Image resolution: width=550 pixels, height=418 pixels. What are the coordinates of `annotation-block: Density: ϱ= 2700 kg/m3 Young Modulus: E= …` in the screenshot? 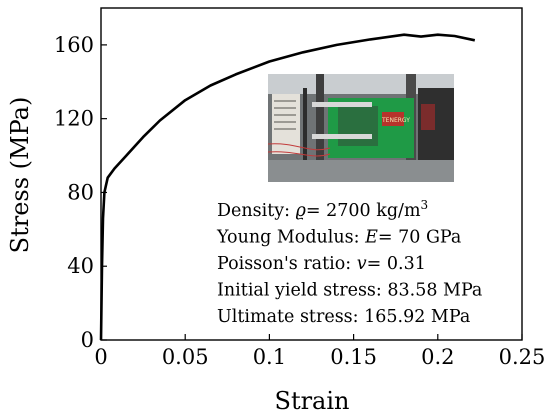 It's located at (349, 262).